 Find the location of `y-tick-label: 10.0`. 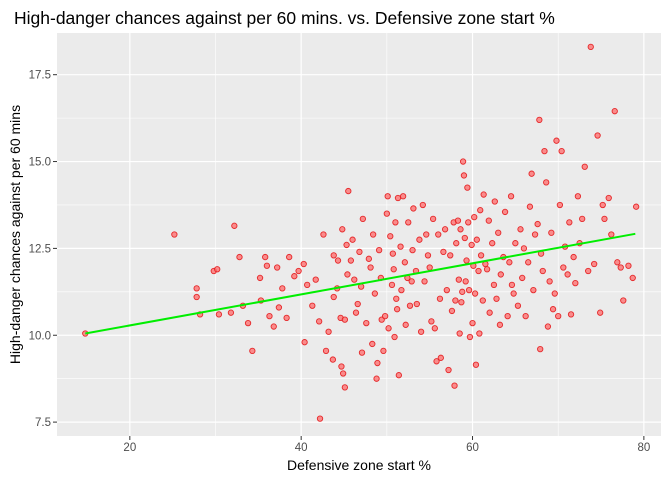

y-tick-label: 10.0 is located at coordinates (40, 336).